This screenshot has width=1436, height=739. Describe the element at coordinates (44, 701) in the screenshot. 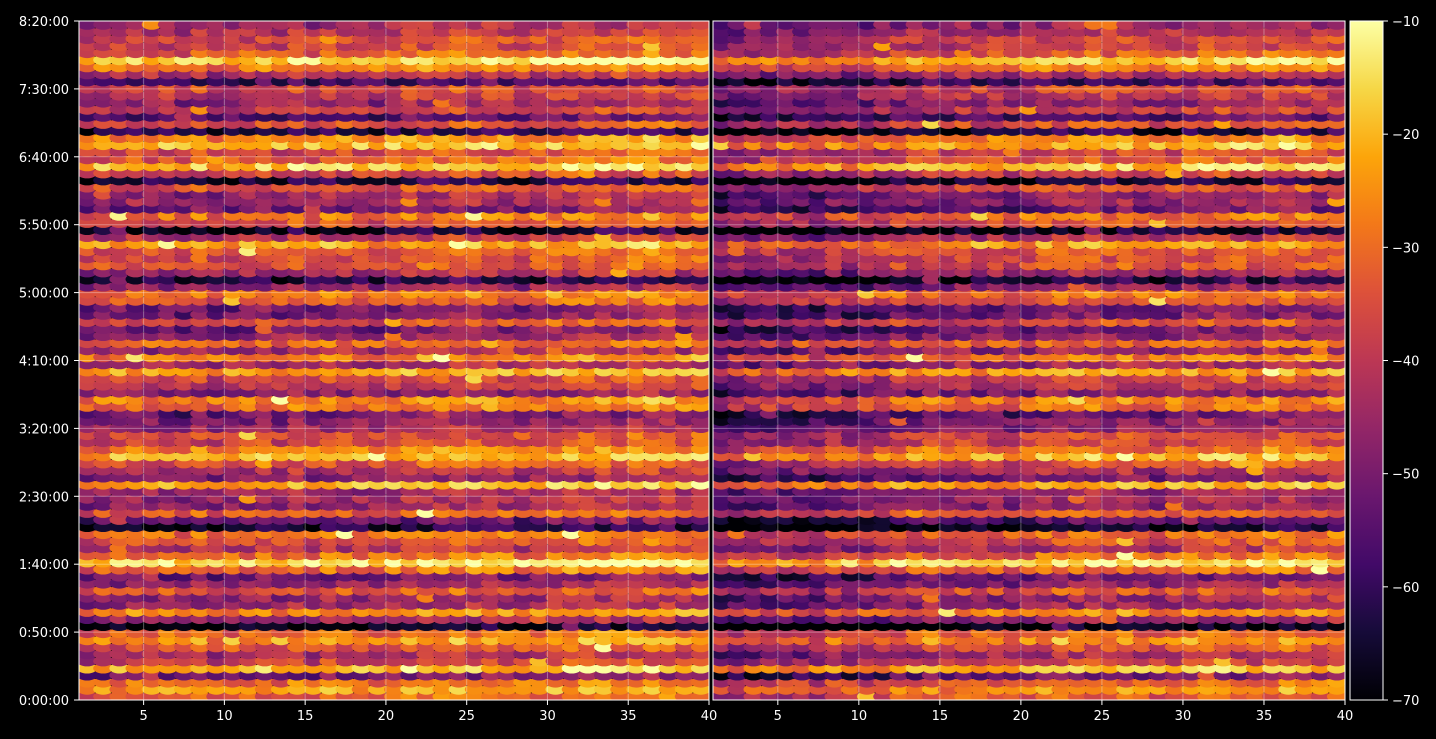

I see `y-tick-label: 0:00:00` at that location.